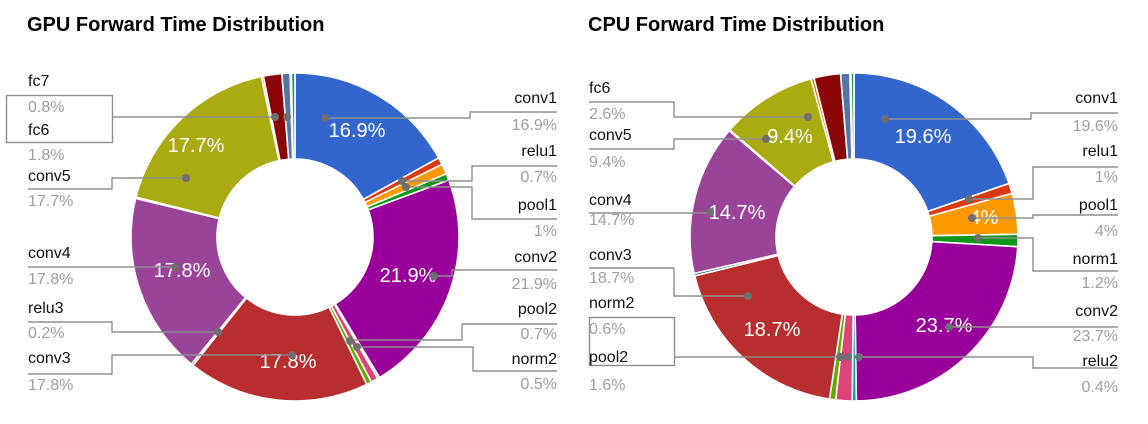 This screenshot has width=1148, height=424. What do you see at coordinates (612, 303) in the screenshot?
I see `cpu-callout-norm2-label: norm2` at bounding box center [612, 303].